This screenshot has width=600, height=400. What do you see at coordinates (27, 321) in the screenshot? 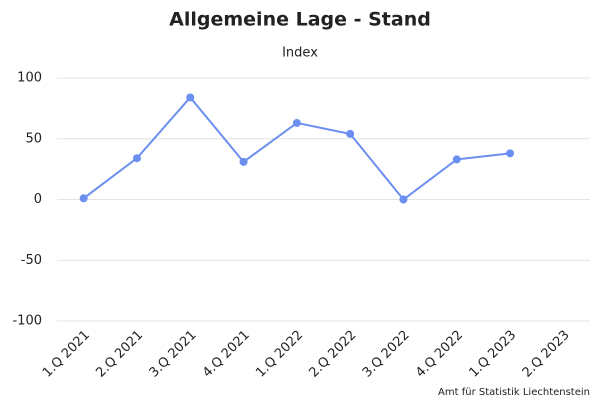
I see `y-tick-label: -100` at bounding box center [27, 321].